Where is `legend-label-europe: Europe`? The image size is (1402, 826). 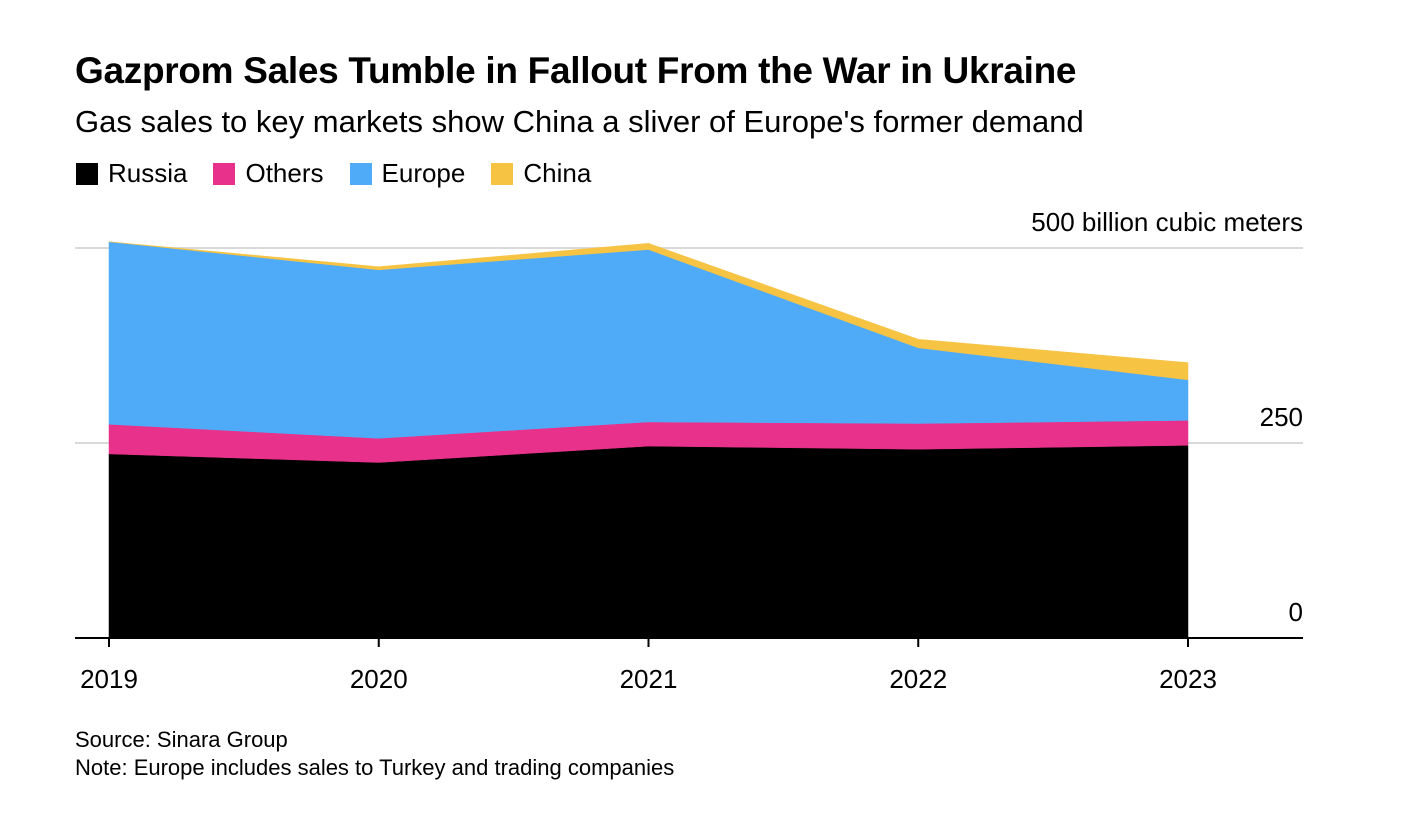
legend-label-europe: Europe is located at coordinates (423, 173).